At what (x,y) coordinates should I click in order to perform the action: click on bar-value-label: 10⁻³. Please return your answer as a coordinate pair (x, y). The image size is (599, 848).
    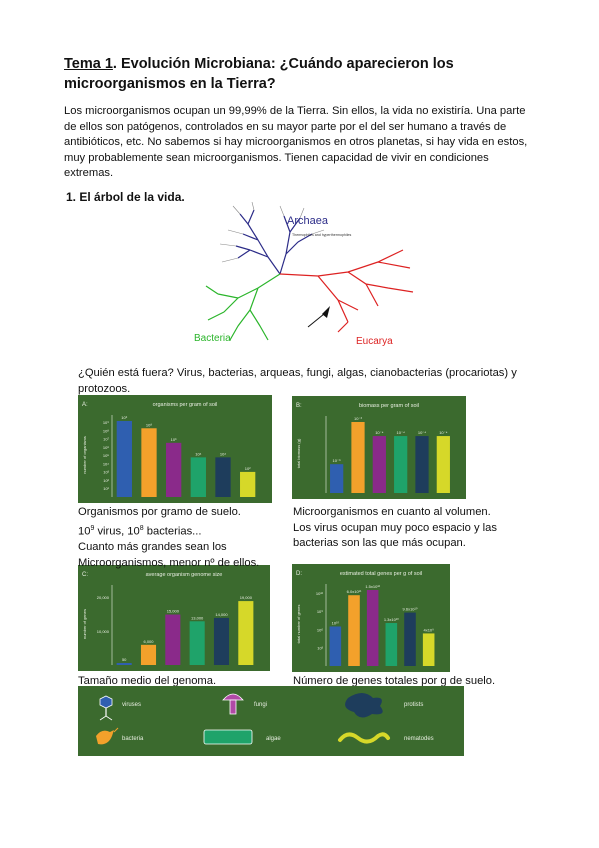
    Looking at the image, I should click on (358, 418).